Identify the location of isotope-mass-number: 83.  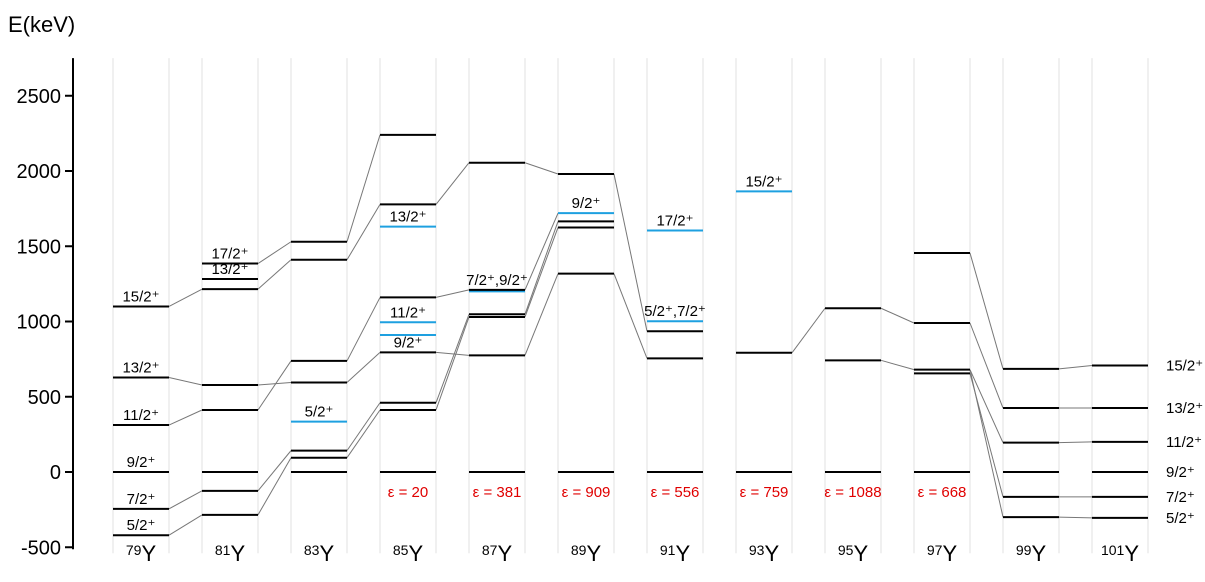
(312, 550).